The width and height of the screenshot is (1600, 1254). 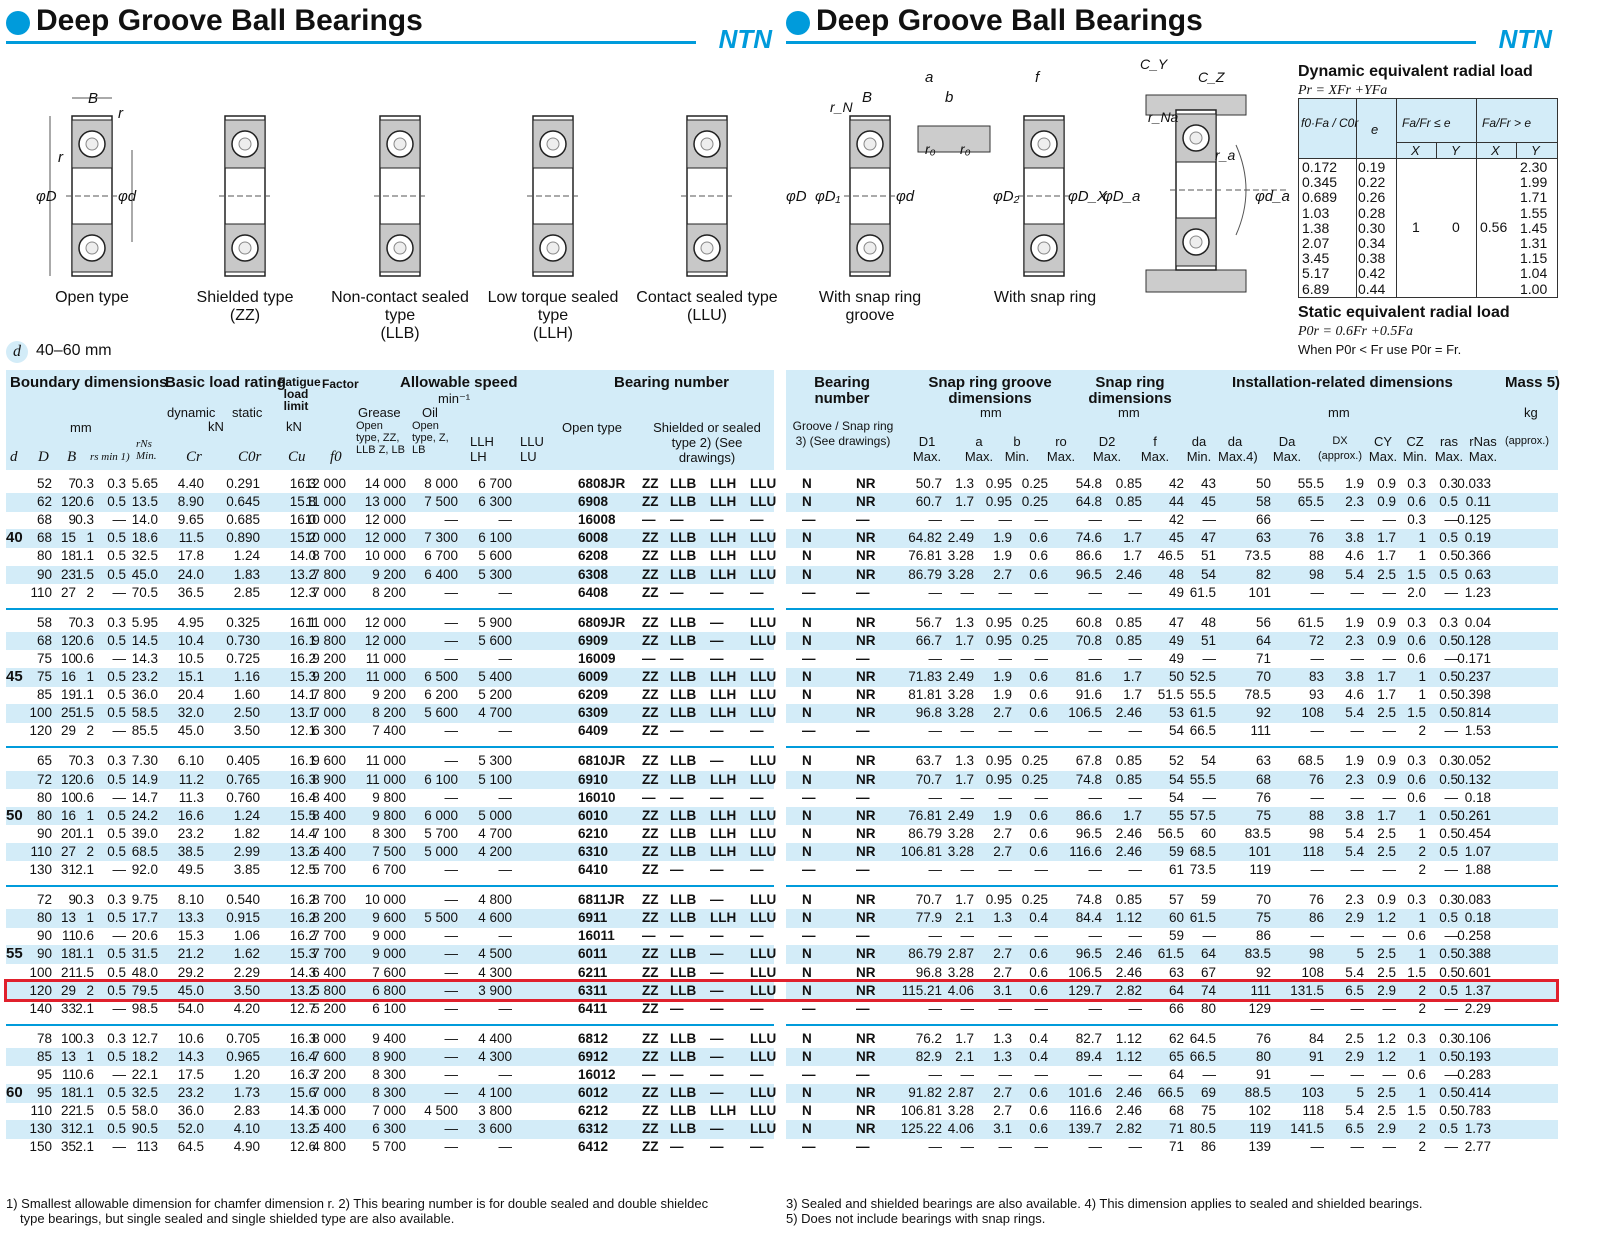 I want to click on cell: 58.0, so click(x=144, y=1111).